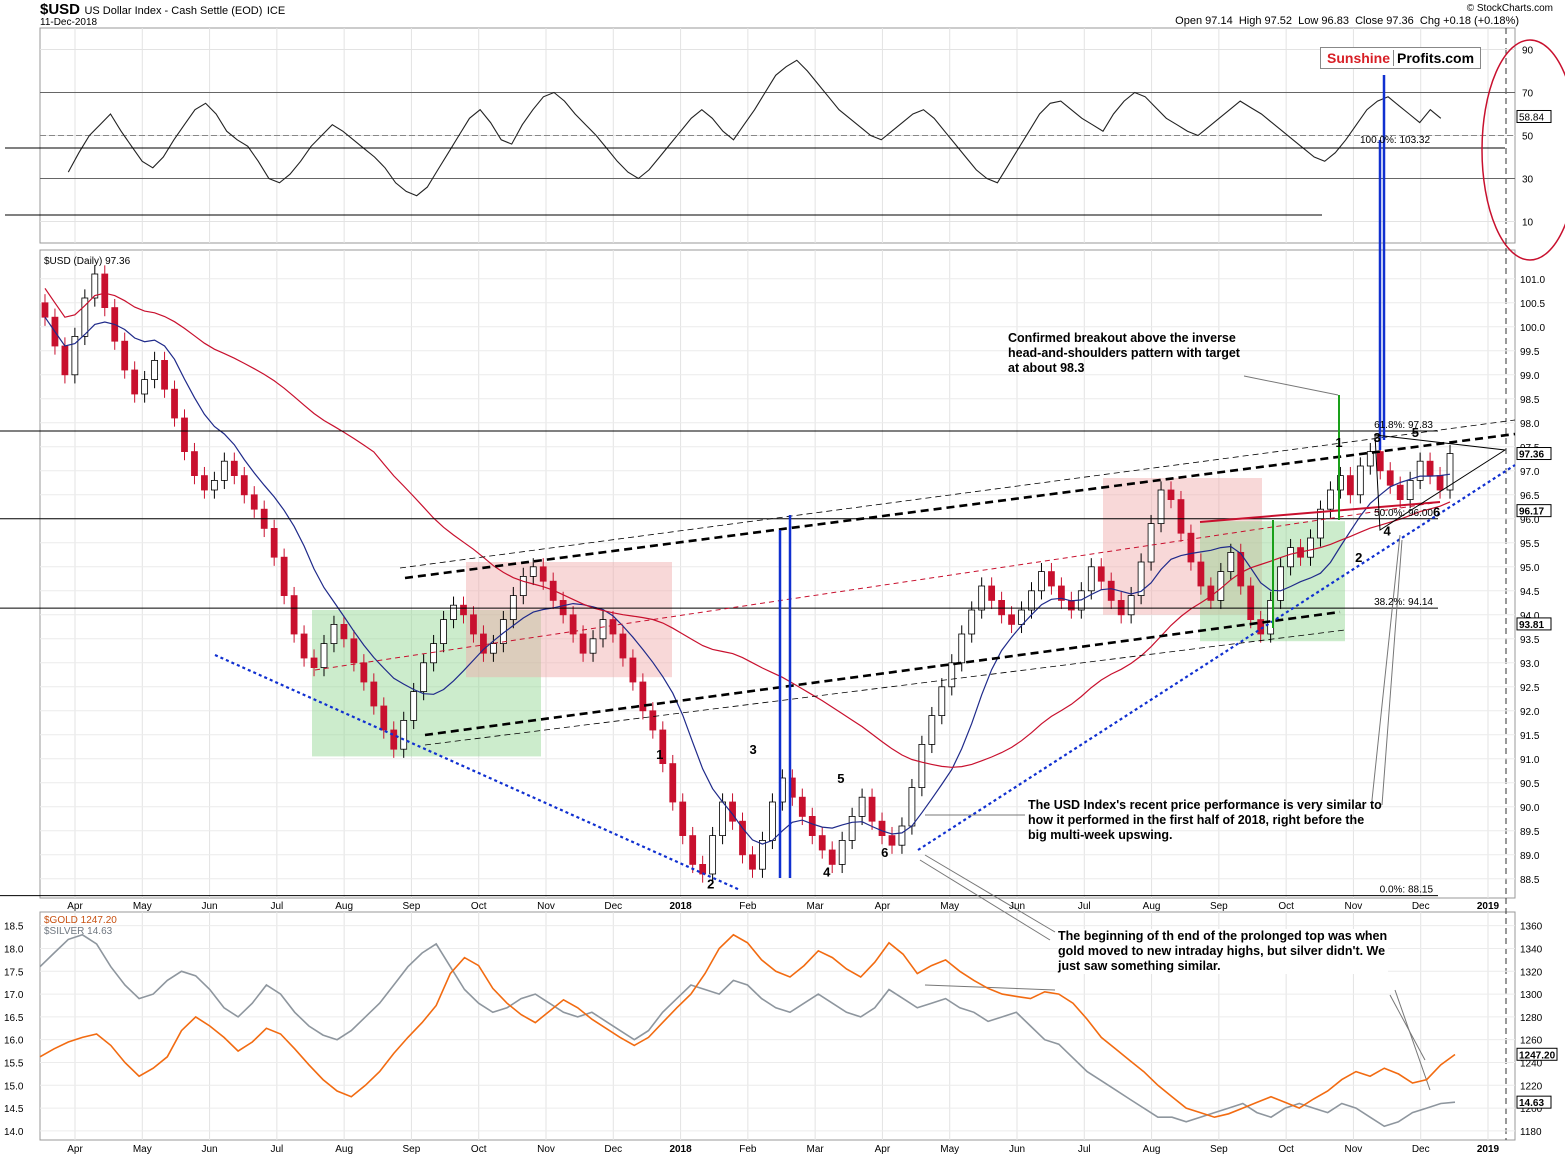 The height and width of the screenshot is (1157, 1565). What do you see at coordinates (1216, 657) in the screenshot?
I see `blue-uptrend-line` at bounding box center [1216, 657].